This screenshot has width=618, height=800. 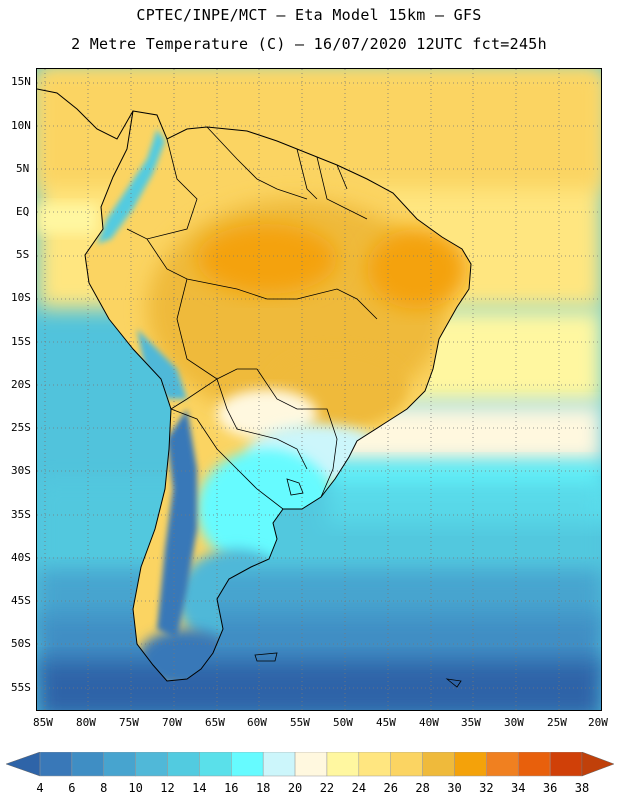 I want to click on pacific-equator-band, so click(x=67, y=219).